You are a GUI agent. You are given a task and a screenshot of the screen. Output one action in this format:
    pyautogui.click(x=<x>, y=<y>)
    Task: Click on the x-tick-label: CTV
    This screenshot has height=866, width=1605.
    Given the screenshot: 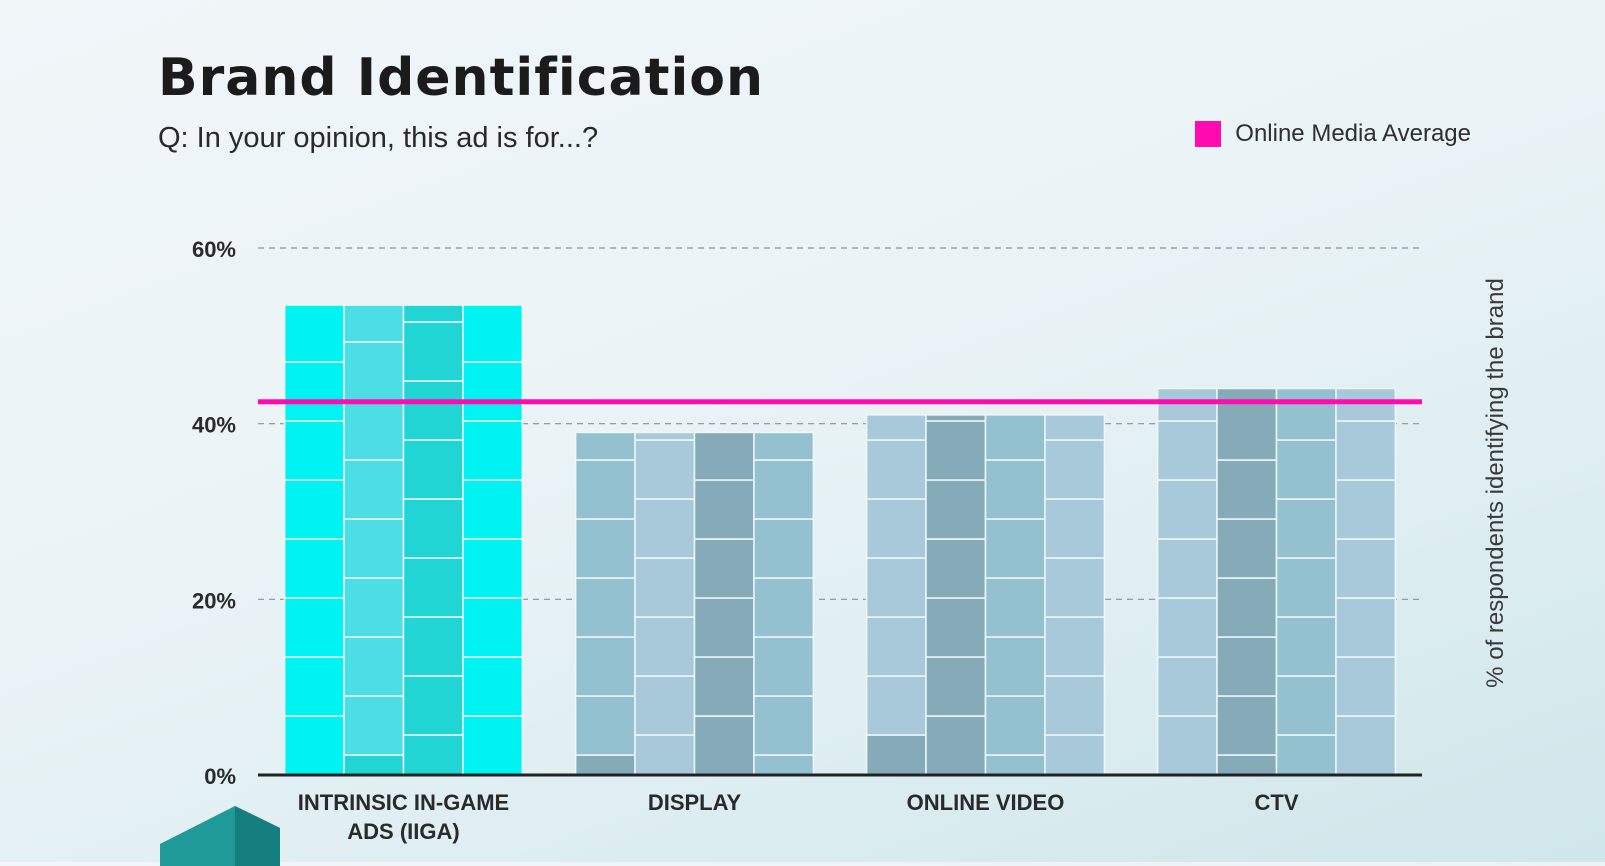 What is the action you would take?
    pyautogui.click(x=1277, y=802)
    